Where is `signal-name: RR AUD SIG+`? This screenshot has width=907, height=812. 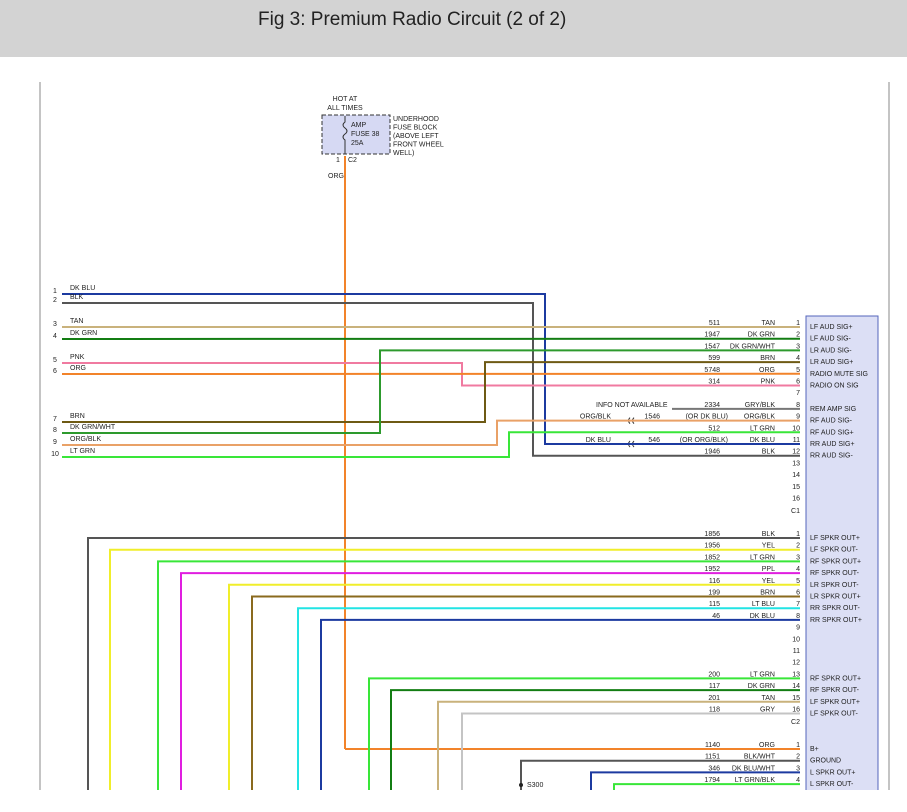 signal-name: RR AUD SIG+ is located at coordinates (832, 444).